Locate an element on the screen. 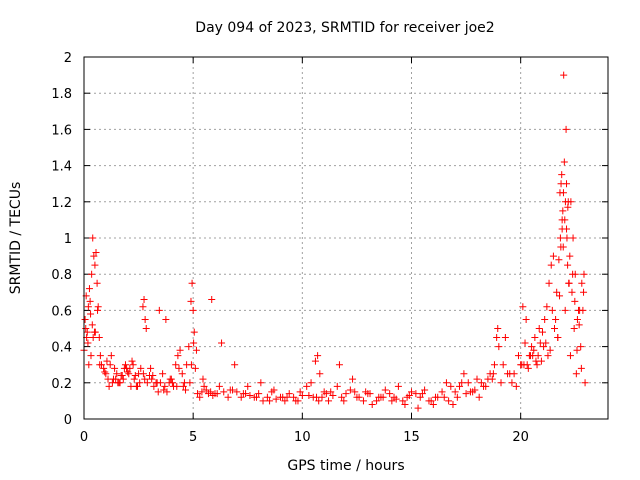 This screenshot has height=480, width=640. y-tick-label: 1.8 is located at coordinates (61, 94).